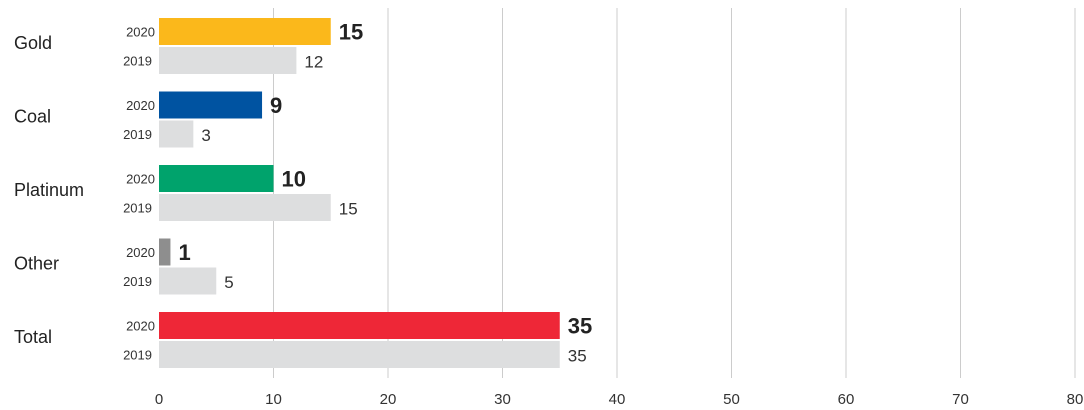  I want to click on category-label: Gold, so click(33, 43).